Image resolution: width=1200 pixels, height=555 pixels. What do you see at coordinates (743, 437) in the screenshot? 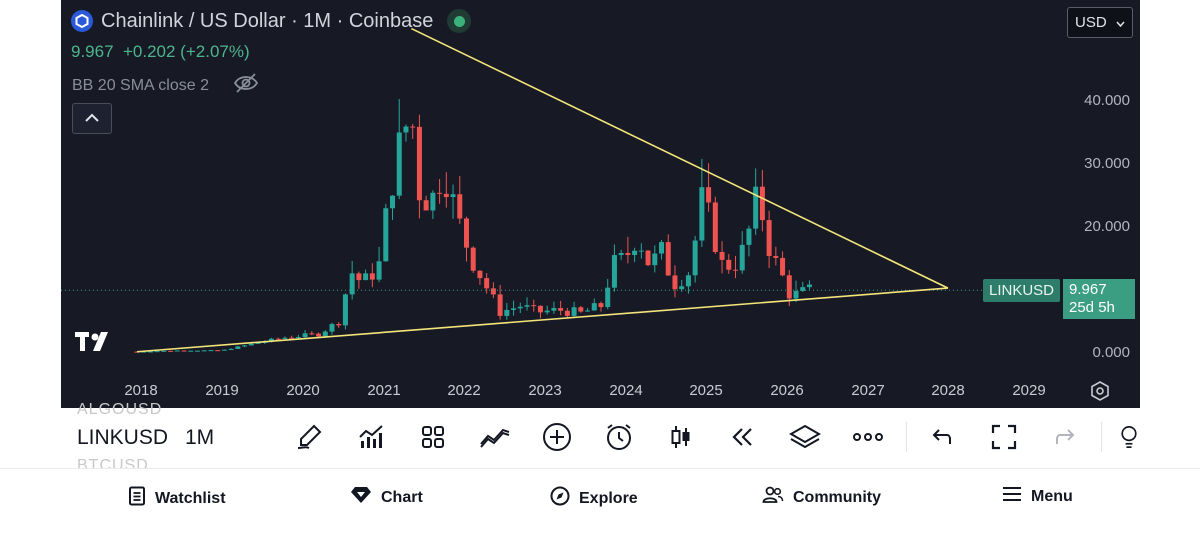
I see `replay-icon` at bounding box center [743, 437].